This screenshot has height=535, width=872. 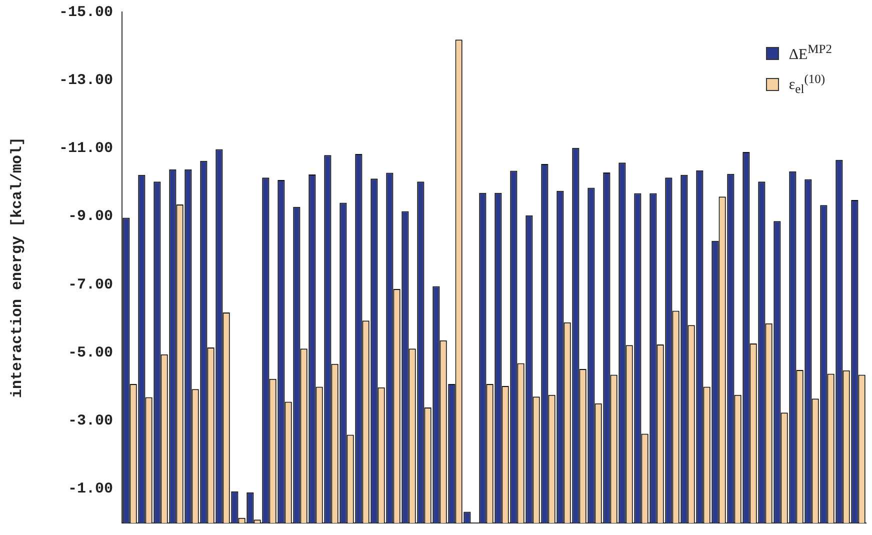 I want to click on y-tick-label: -11.00, so click(x=85, y=149).